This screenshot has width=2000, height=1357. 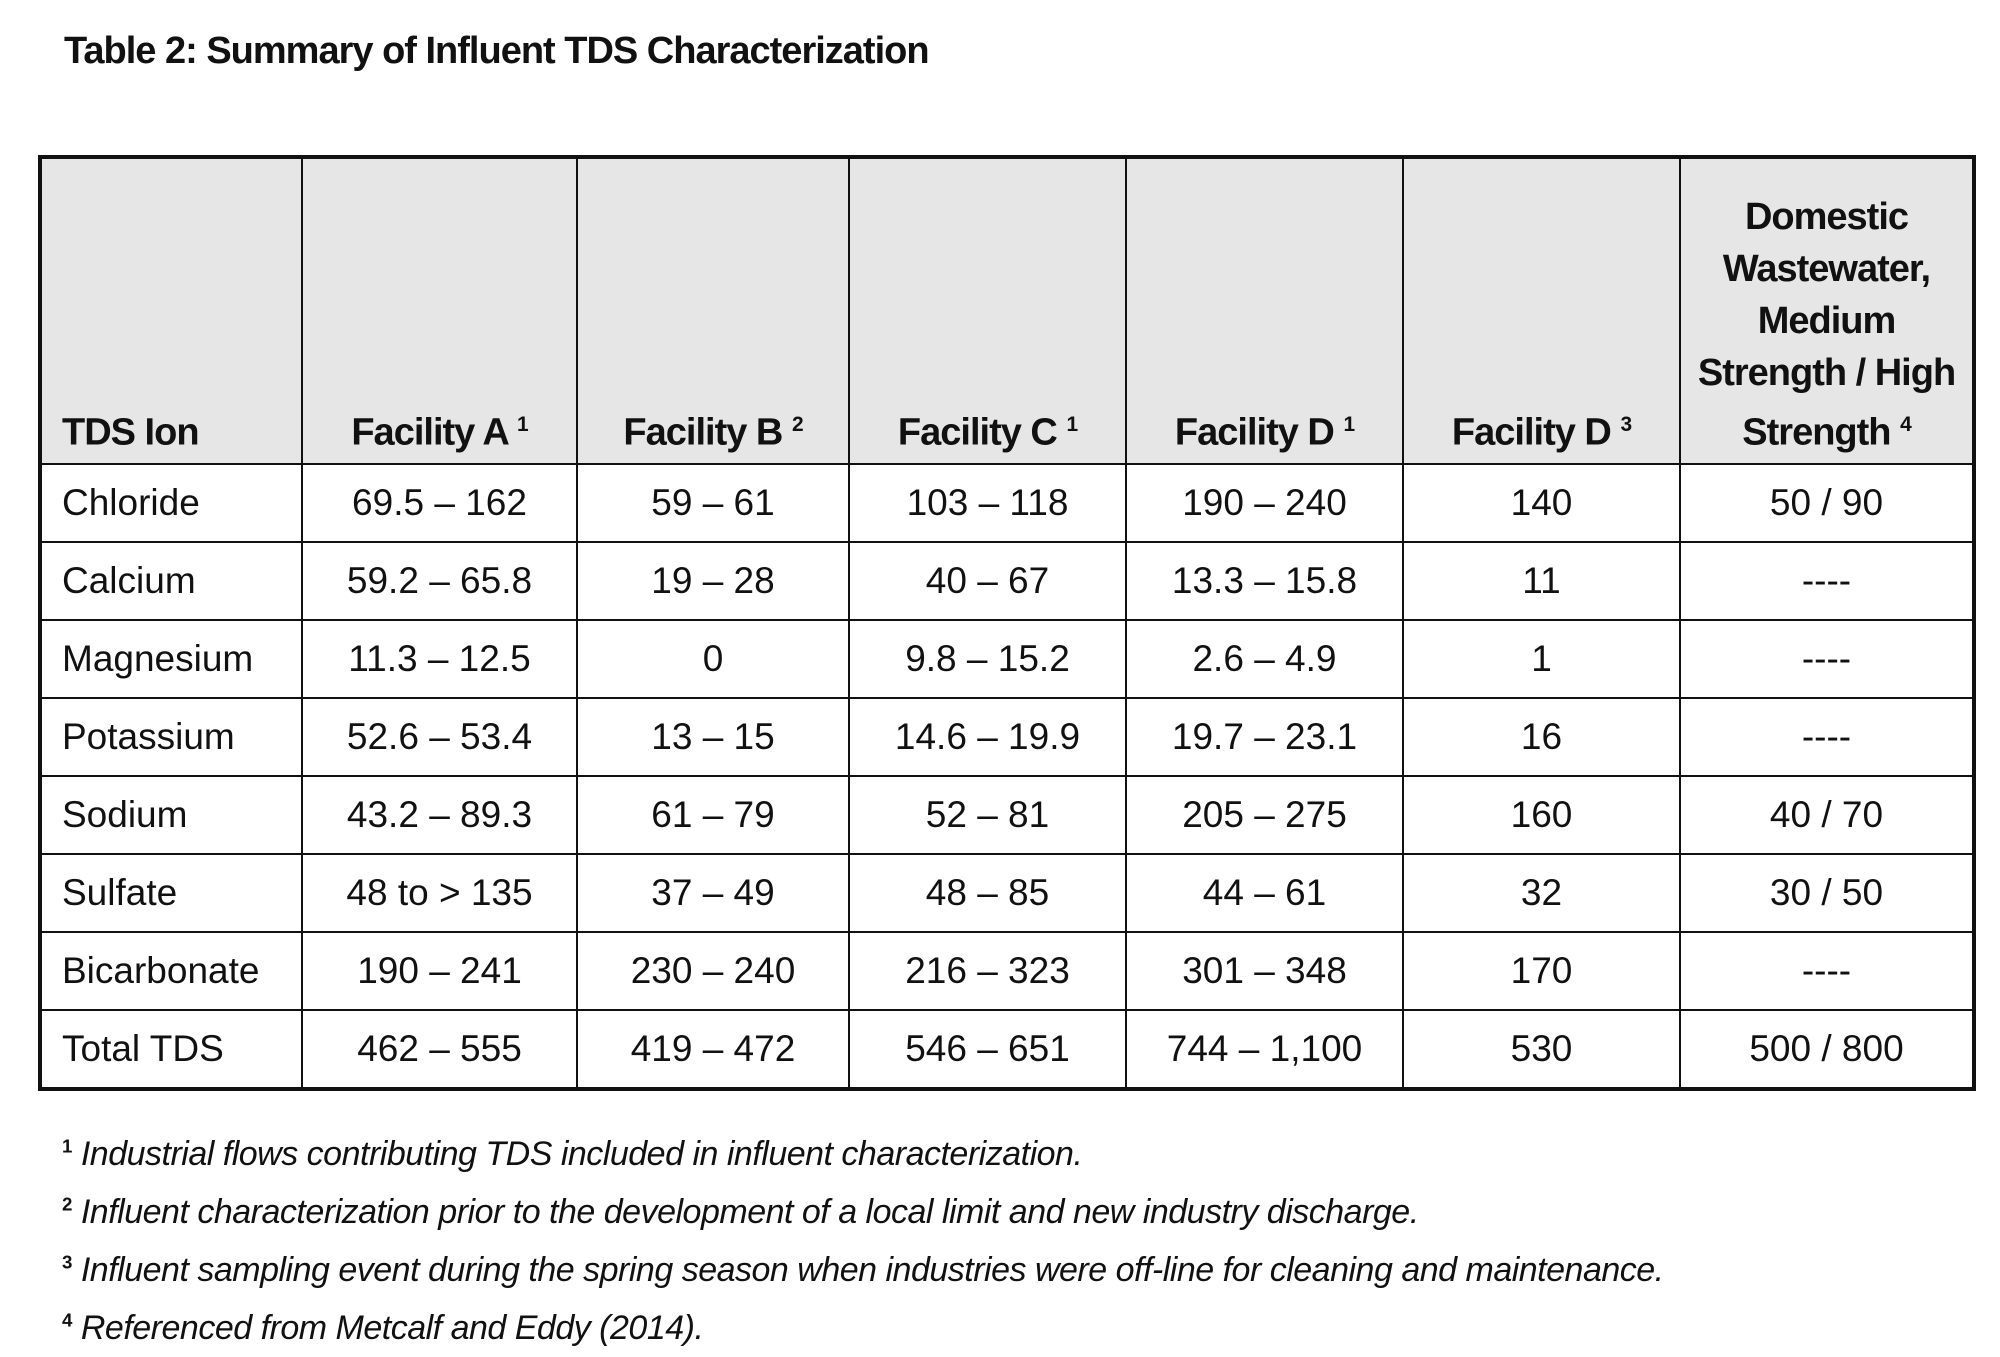 I want to click on table-cell: 44 – 61, so click(x=1264, y=893).